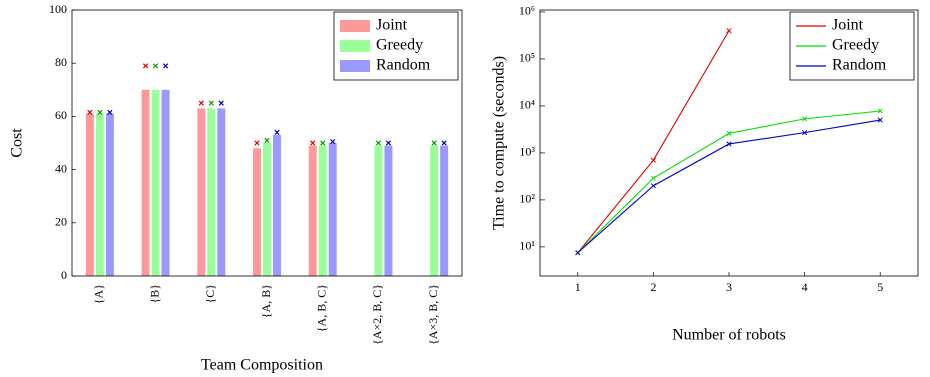 The width and height of the screenshot is (930, 377). What do you see at coordinates (61, 222) in the screenshot?
I see `y-tick-label: 20` at bounding box center [61, 222].